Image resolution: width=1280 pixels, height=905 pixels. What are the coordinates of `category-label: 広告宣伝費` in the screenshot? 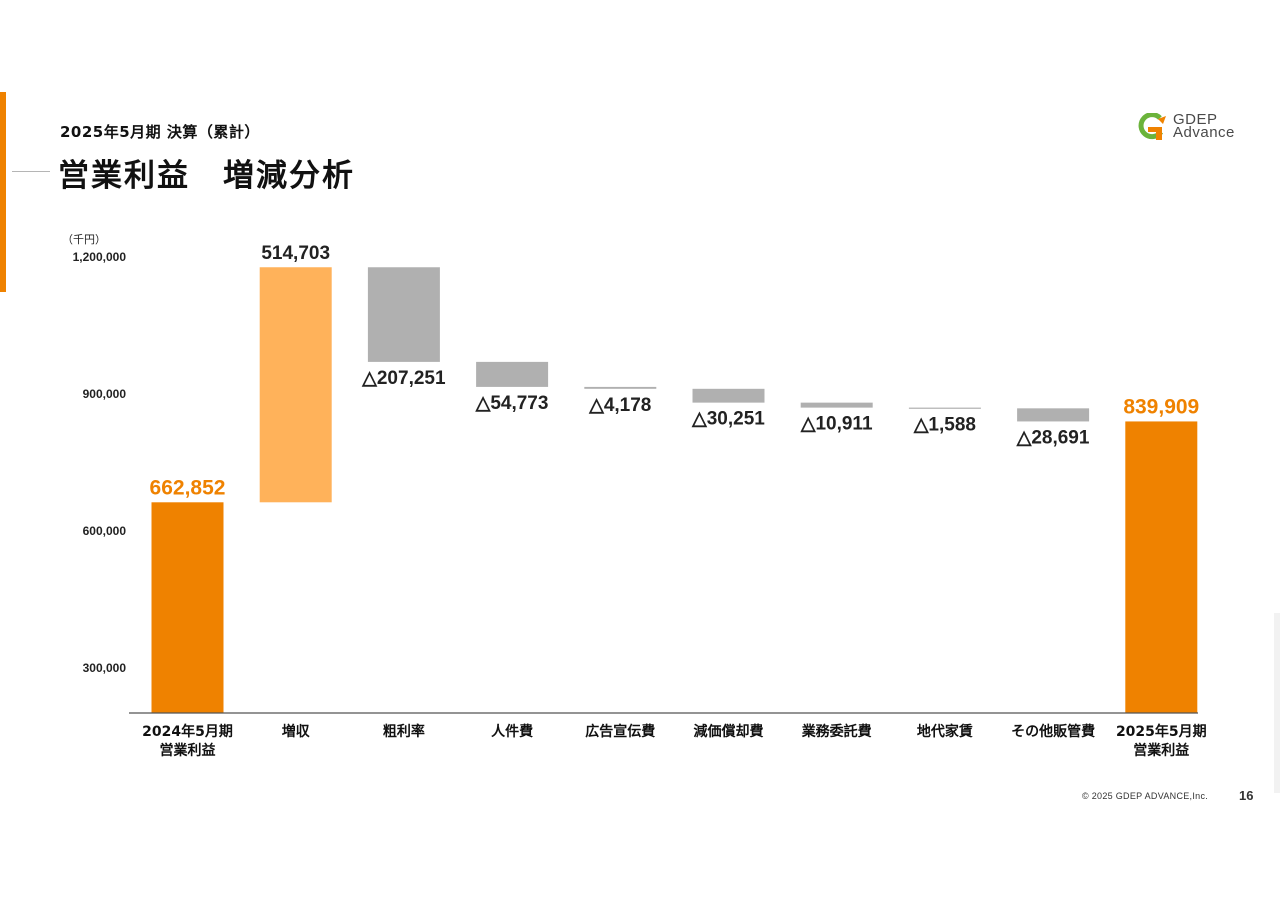 It's located at (620, 731).